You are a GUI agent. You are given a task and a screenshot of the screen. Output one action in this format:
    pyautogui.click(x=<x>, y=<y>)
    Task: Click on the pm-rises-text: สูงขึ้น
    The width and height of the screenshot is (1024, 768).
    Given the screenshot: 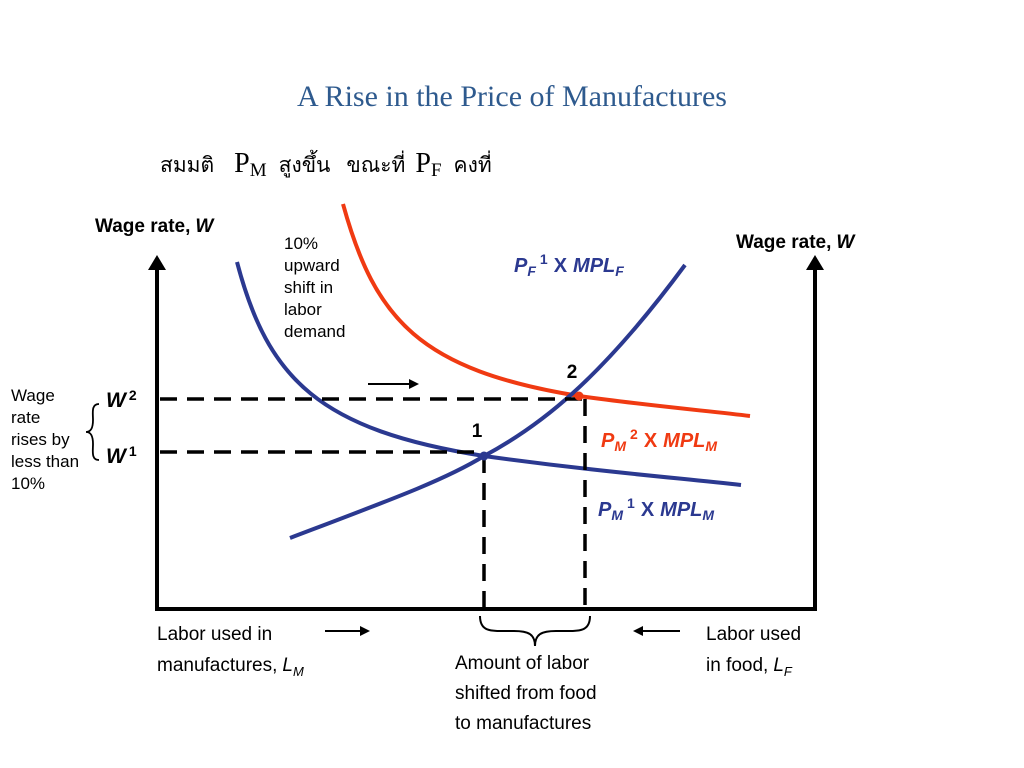 What is the action you would take?
    pyautogui.click(x=305, y=164)
    